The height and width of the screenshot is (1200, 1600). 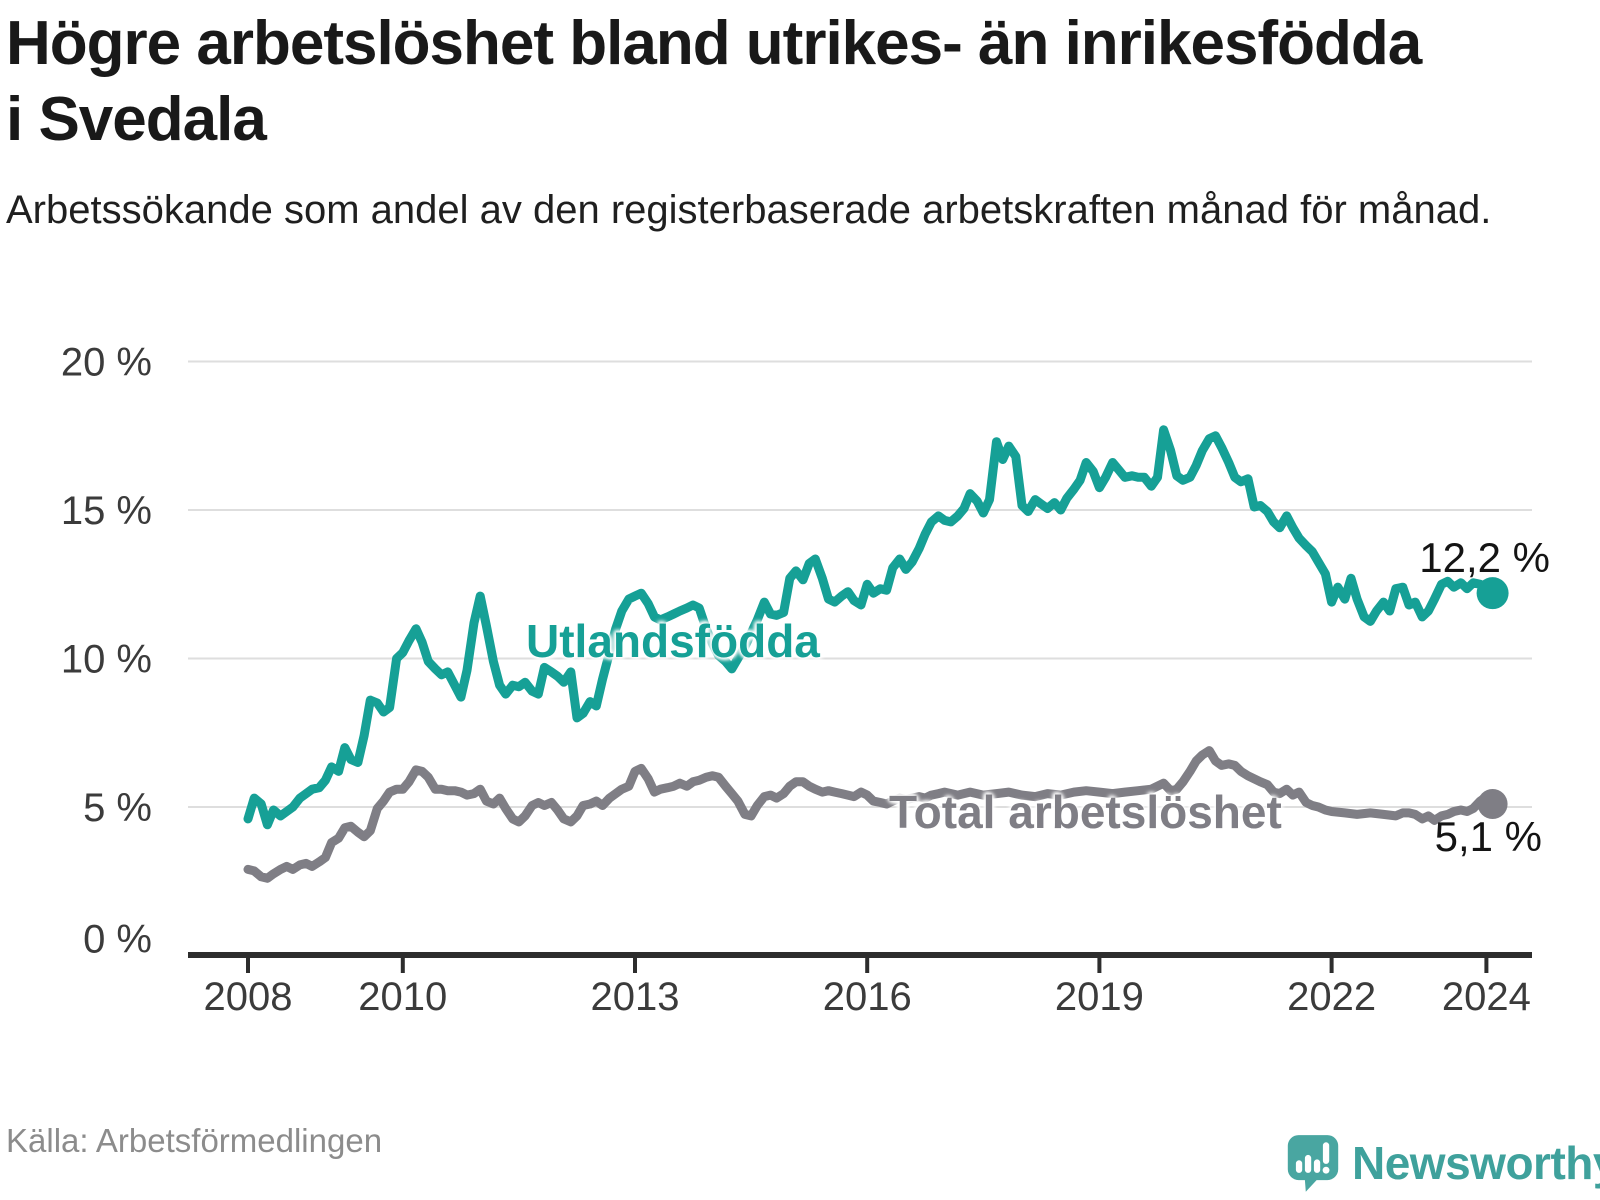 What do you see at coordinates (1313, 1163) in the screenshot?
I see `newsworthy-bubble-chart-icon` at bounding box center [1313, 1163].